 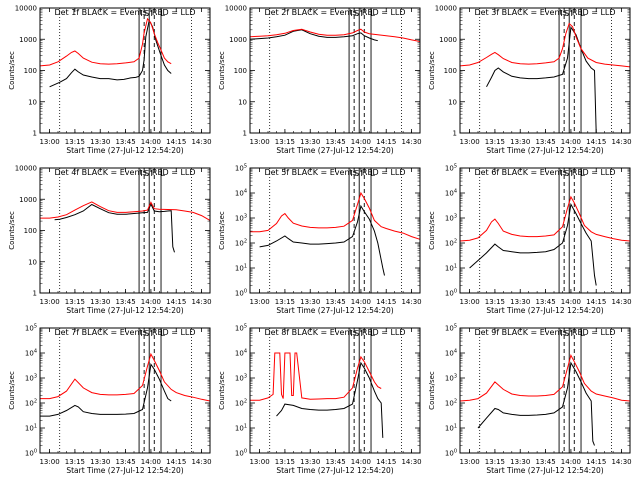 I want to click on panel-title: Det 8f BLACK = Events, RED = LLD, so click(x=334, y=332).